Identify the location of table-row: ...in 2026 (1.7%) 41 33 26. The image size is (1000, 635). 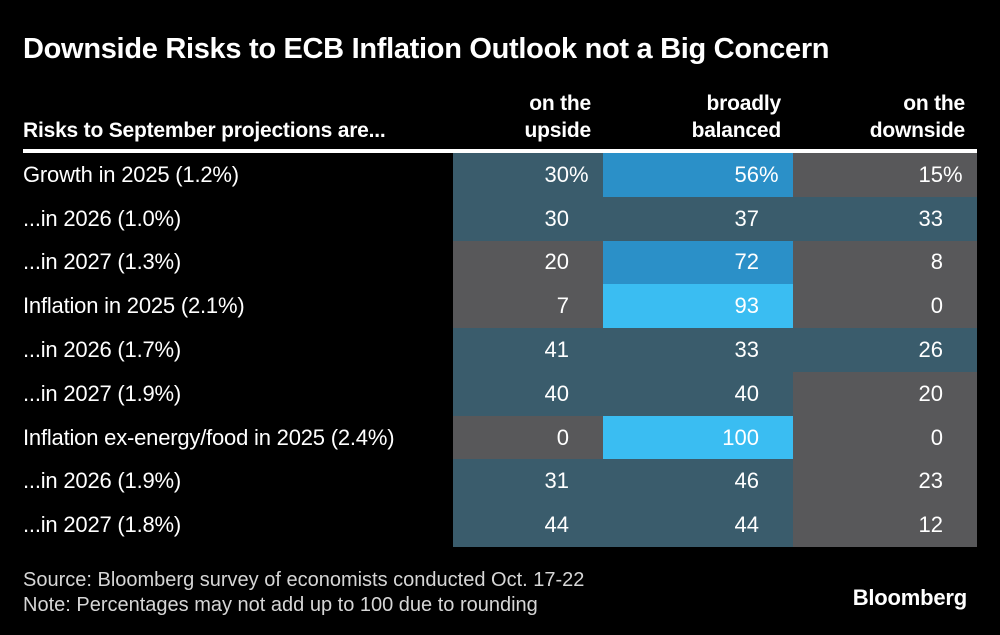
(500, 350).